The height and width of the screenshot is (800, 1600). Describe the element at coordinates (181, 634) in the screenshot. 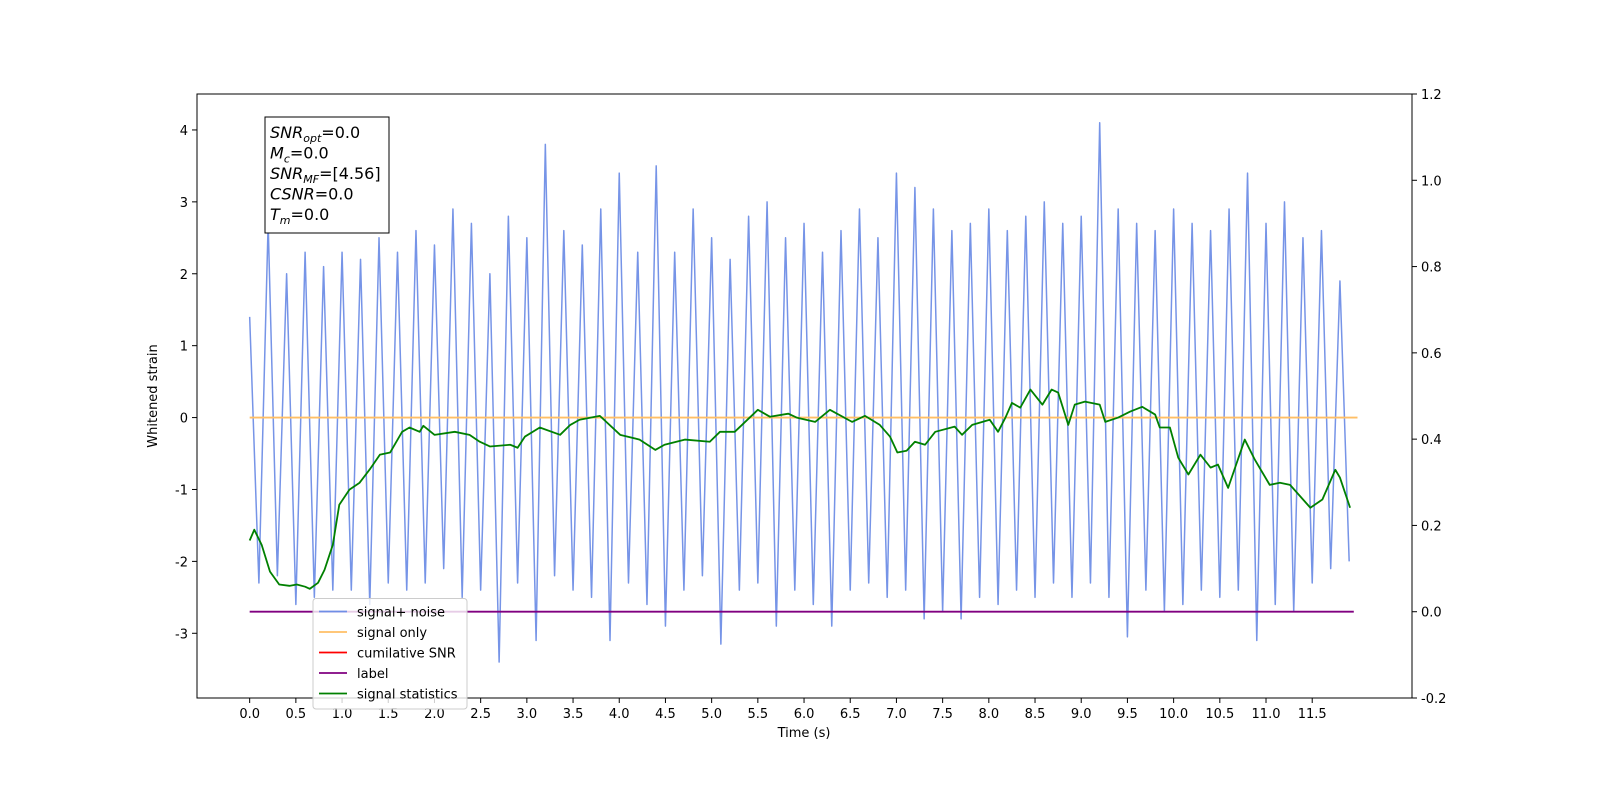

I see `y-tick-label: -3` at that location.